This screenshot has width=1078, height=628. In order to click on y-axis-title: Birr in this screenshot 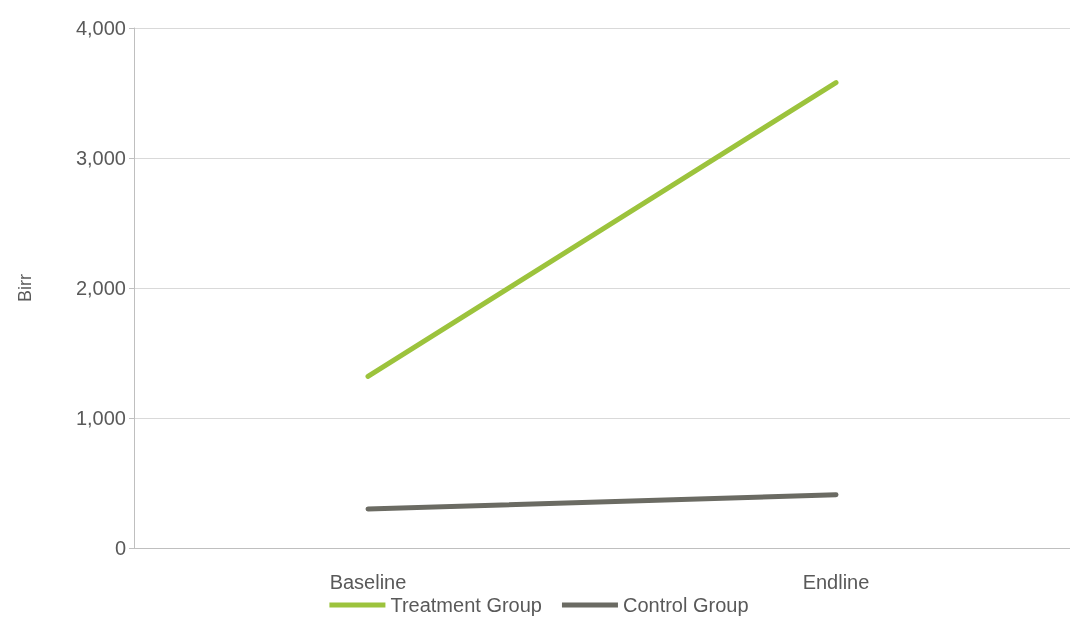, I will do `click(25, 288)`.